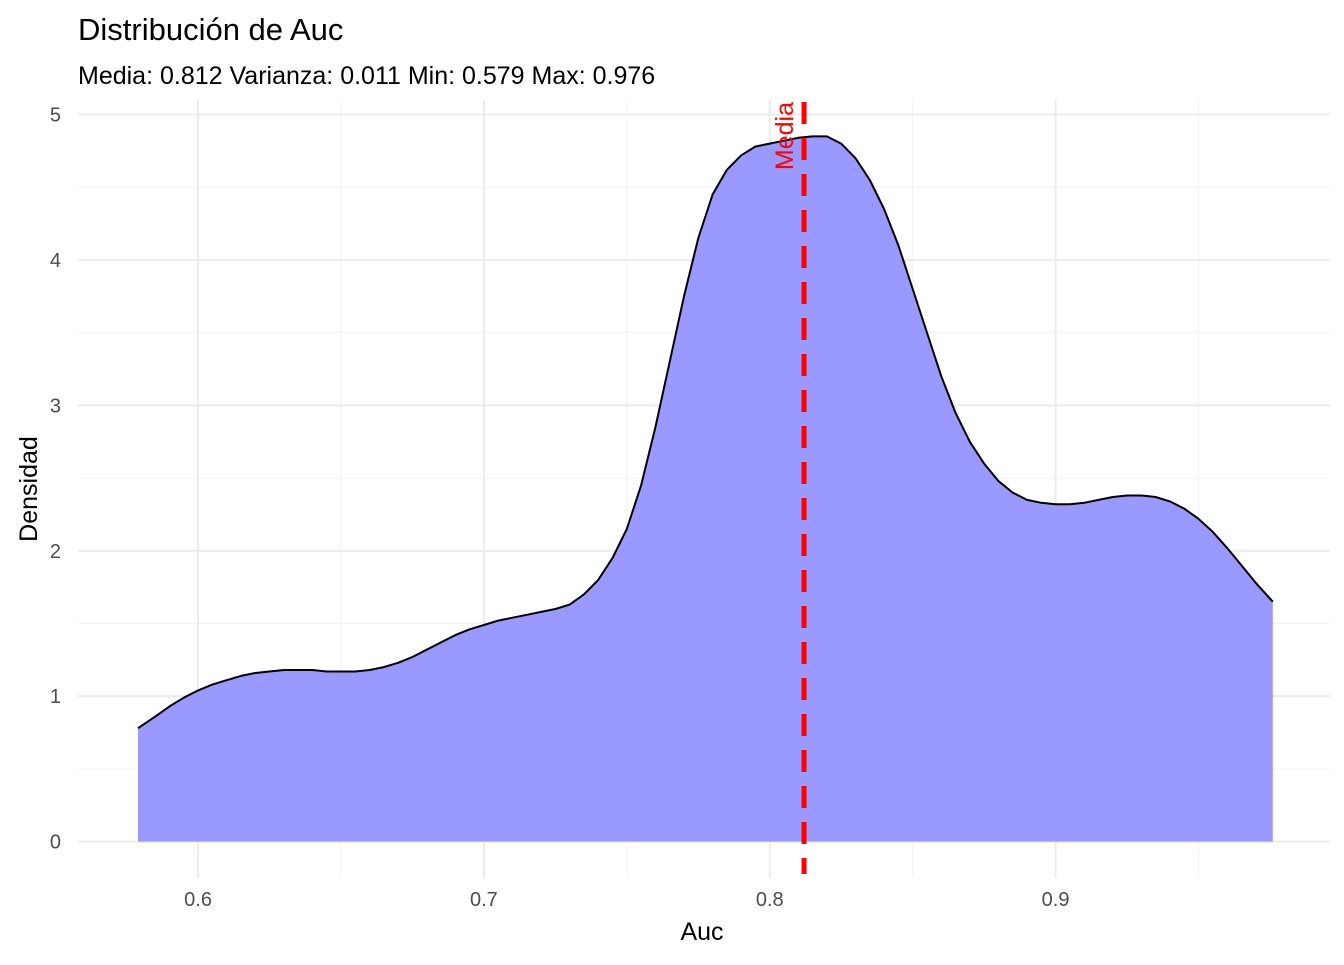 The width and height of the screenshot is (1344, 965). What do you see at coordinates (210, 29) in the screenshot?
I see `chart-title: Distribución de Auc` at bounding box center [210, 29].